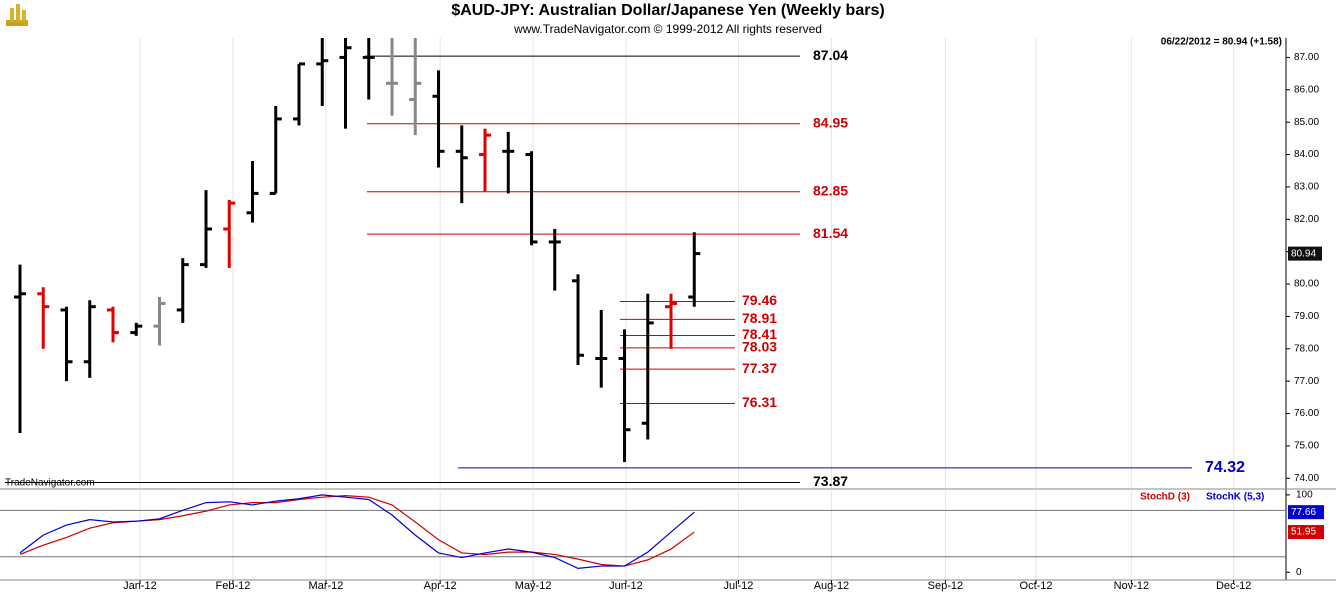  What do you see at coordinates (1225, 467) in the screenshot?
I see `level-label: 74.32` at bounding box center [1225, 467].